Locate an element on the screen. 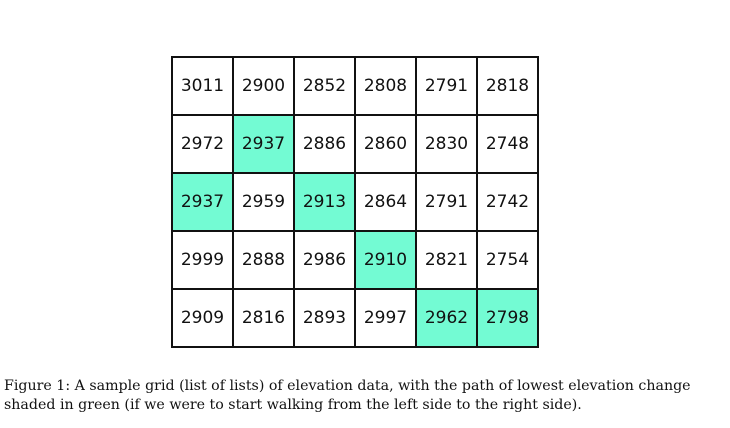 The image size is (730, 428). grid-cell: 2959 is located at coordinates (263, 202).